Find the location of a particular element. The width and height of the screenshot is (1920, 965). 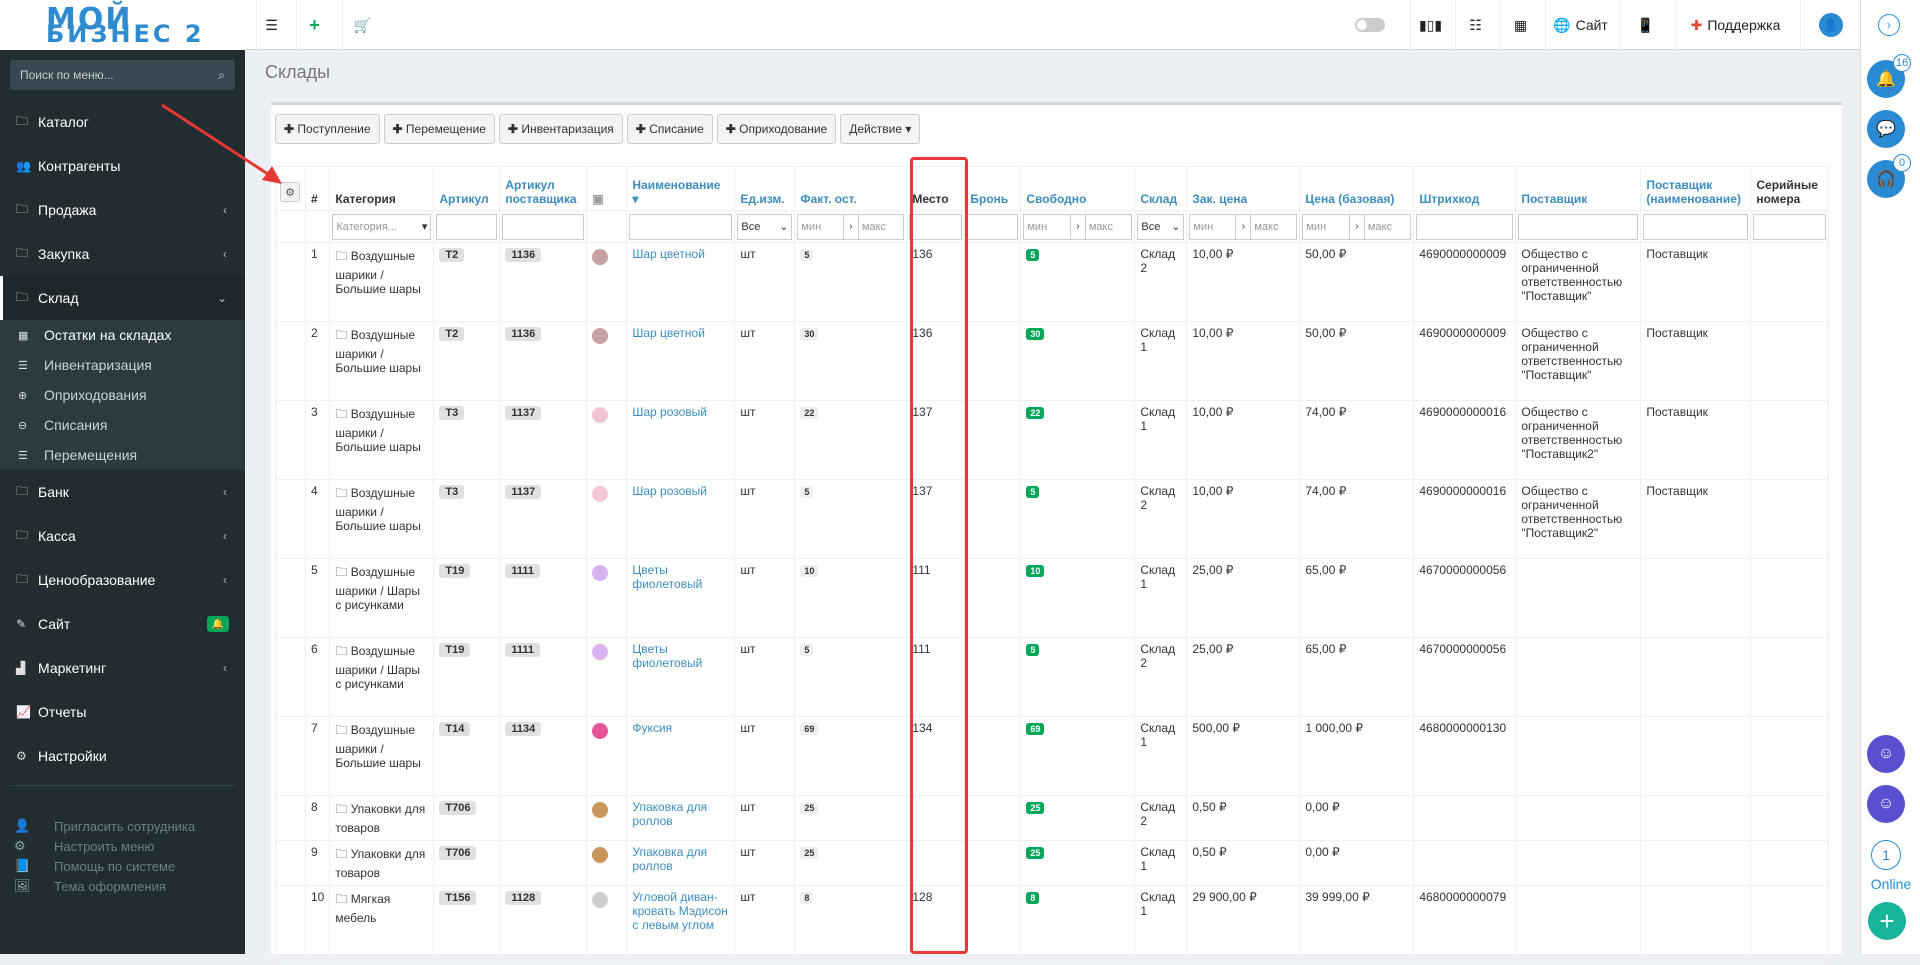

table-settings-gear-icon: ⚙ is located at coordinates (290, 192).